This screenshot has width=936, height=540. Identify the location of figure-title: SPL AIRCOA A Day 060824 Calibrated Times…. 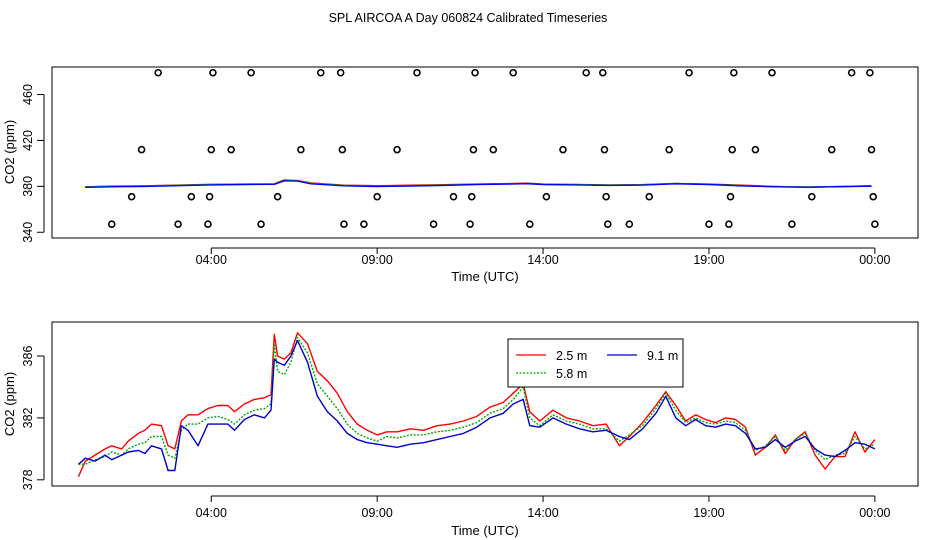
(468, 18).